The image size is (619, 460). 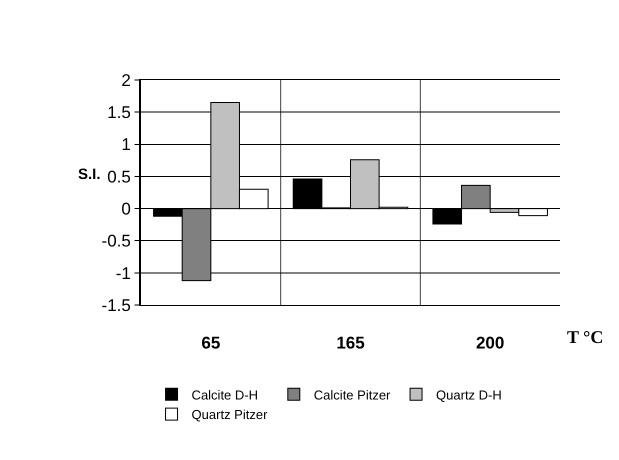 I want to click on x-tick-label: 165, so click(x=350, y=342).